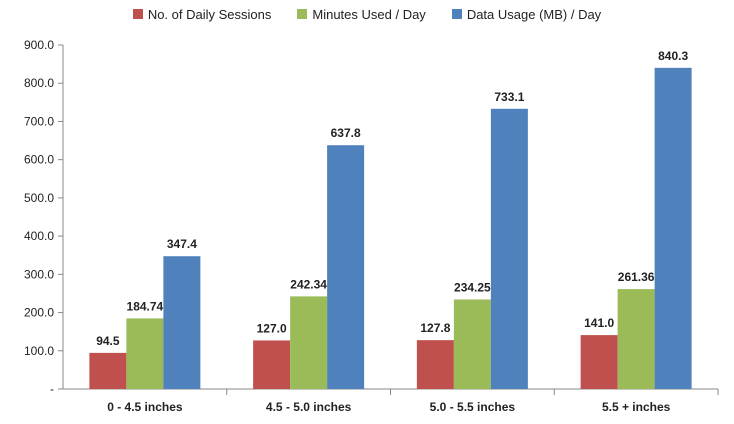 The image size is (734, 424). What do you see at coordinates (346, 133) in the screenshot?
I see `data-label: 637.8` at bounding box center [346, 133].